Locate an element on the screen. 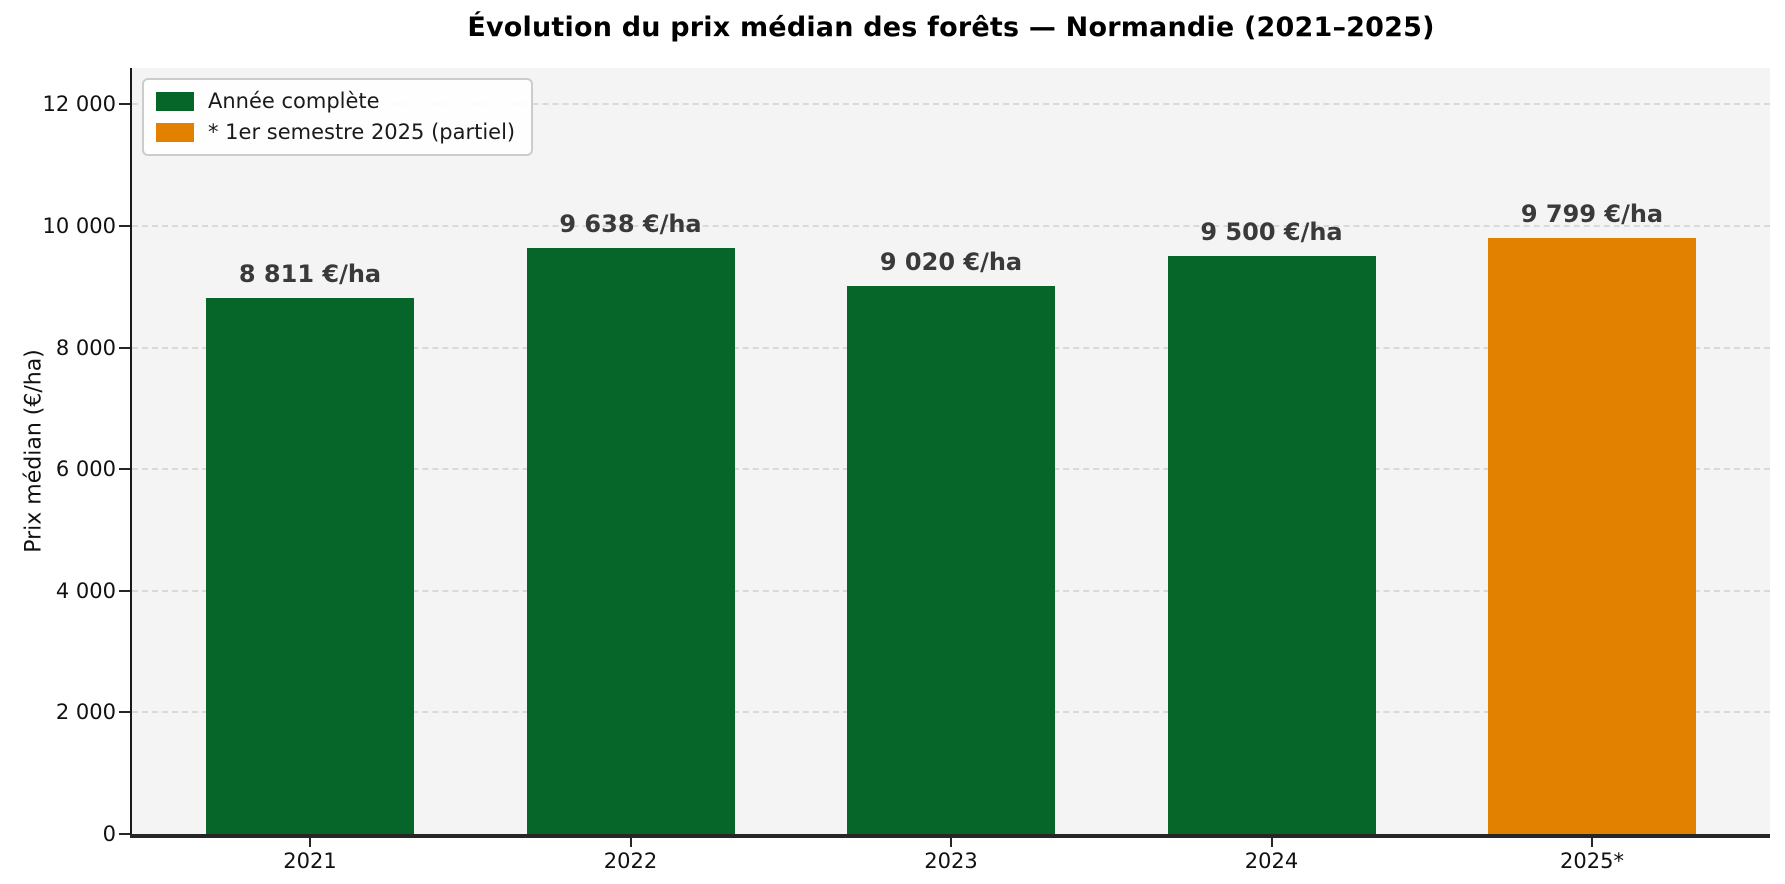  y-tick-label: 6 000 is located at coordinates (85, 469).